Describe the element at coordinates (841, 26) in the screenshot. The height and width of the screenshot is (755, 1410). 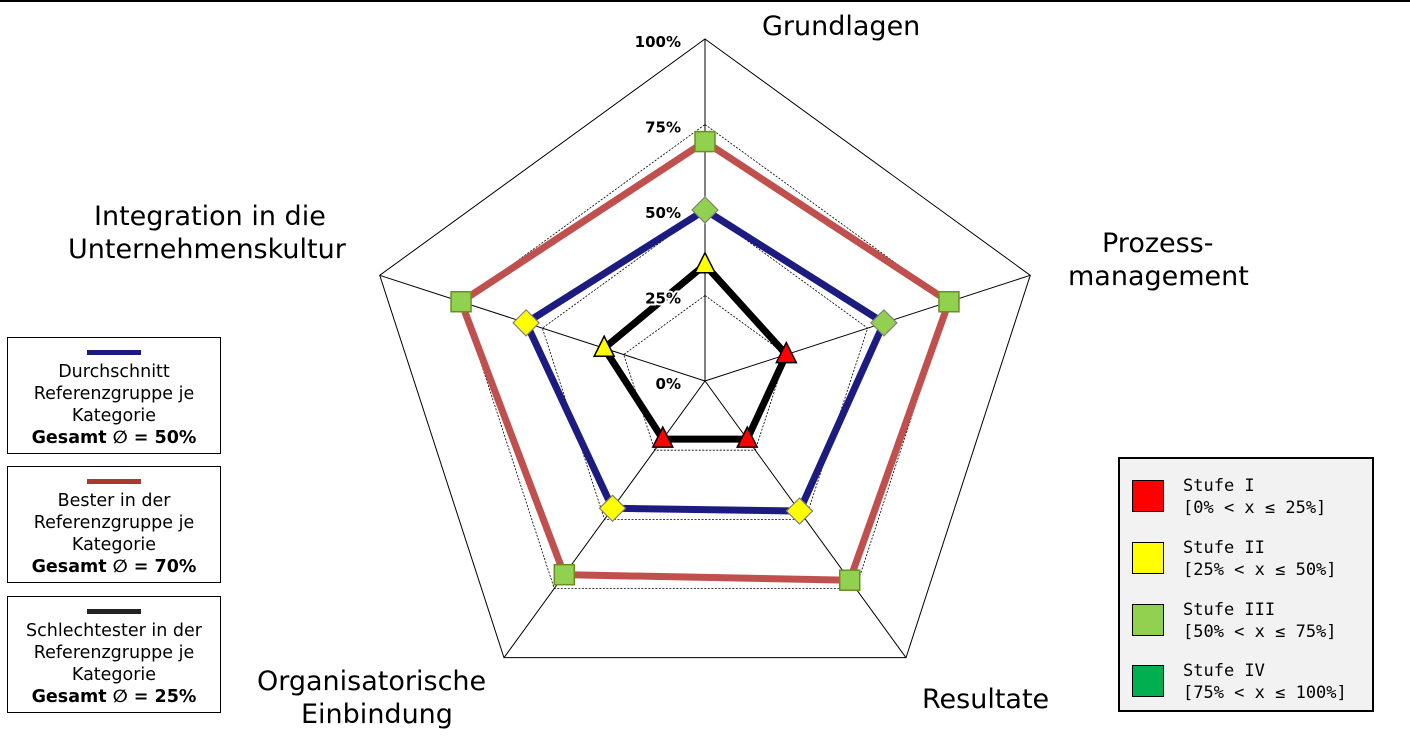
I see `axis-label-grundlagen: Grundlagen` at that location.